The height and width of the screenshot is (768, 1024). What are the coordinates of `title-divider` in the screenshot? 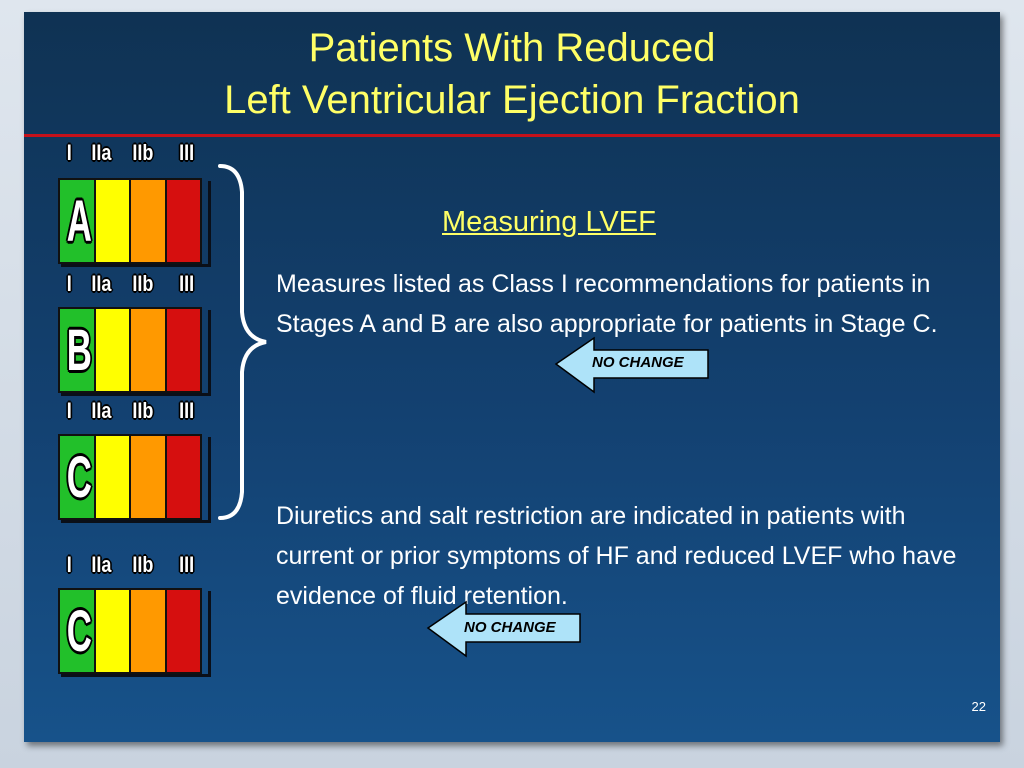 It's located at (512, 135).